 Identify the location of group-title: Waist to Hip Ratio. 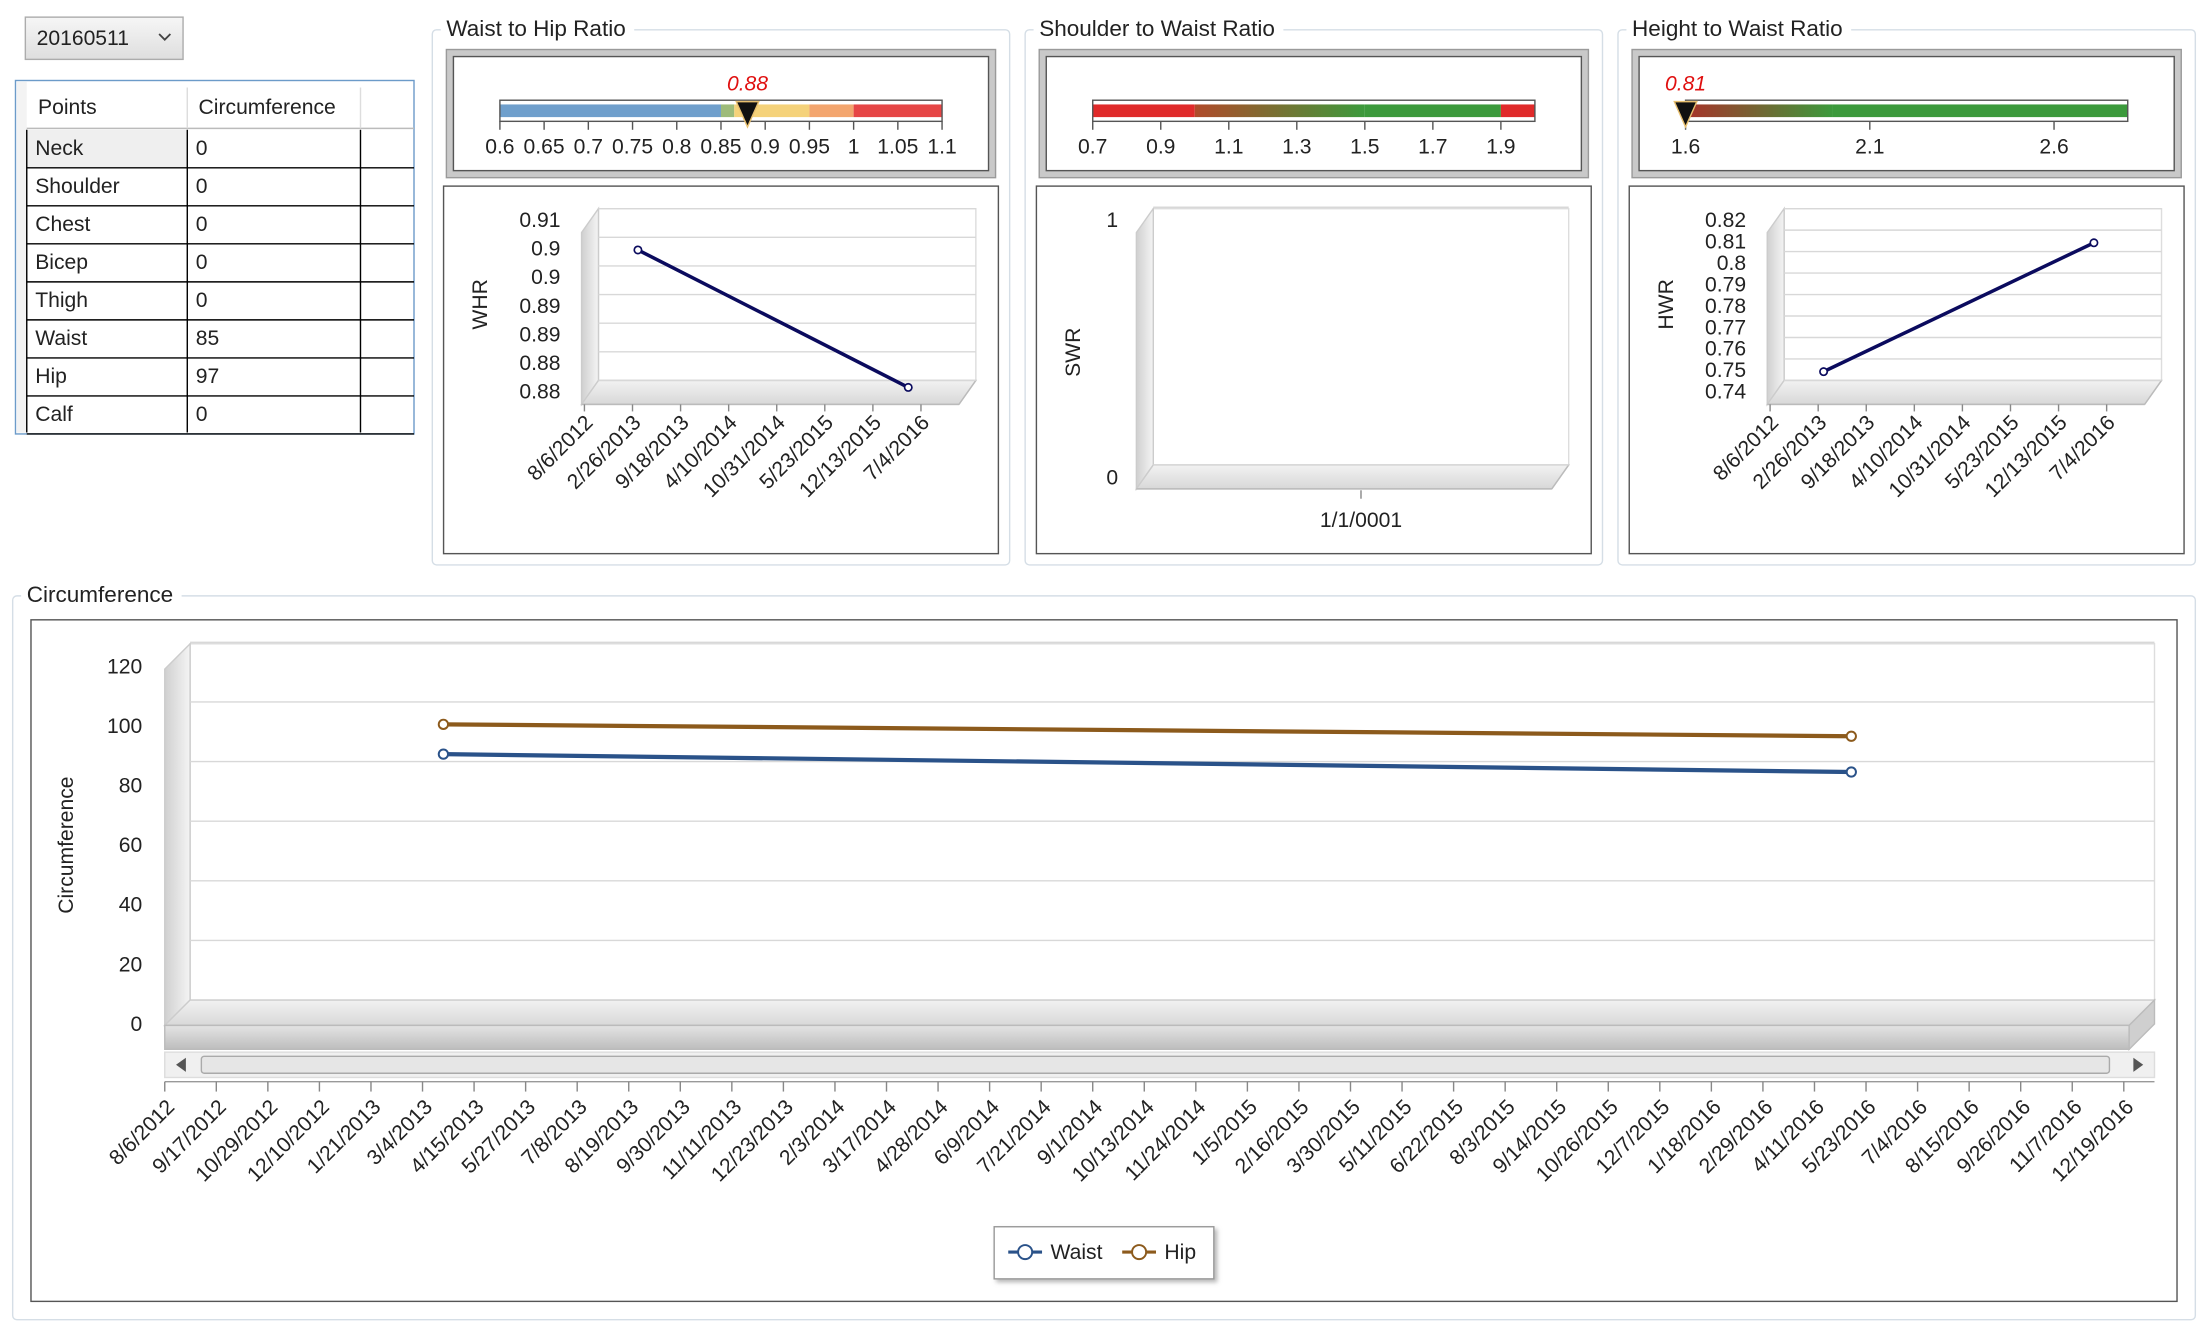
(535, 28).